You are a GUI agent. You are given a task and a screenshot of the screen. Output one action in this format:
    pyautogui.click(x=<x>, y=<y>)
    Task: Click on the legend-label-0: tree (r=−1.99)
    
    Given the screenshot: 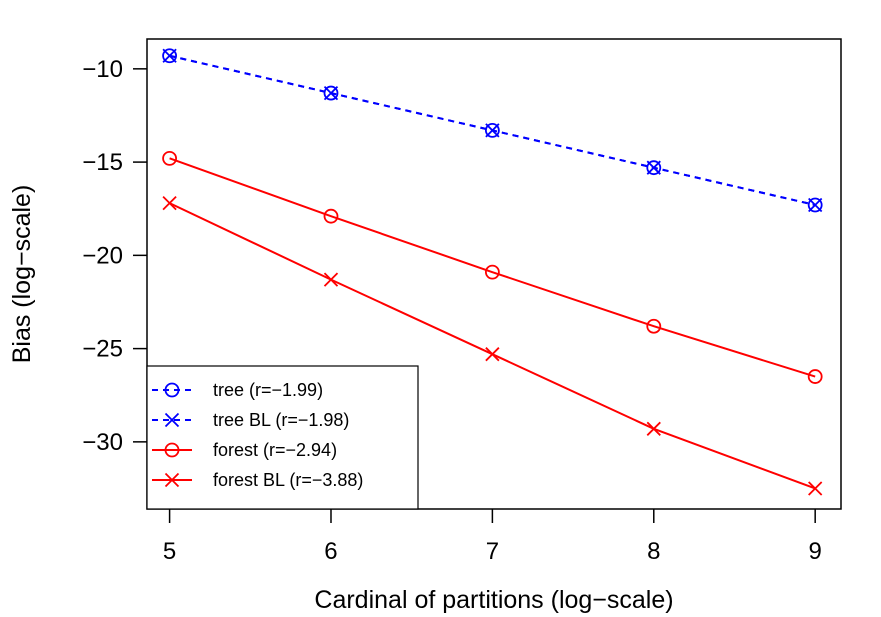 What is the action you would take?
    pyautogui.click(x=268, y=390)
    